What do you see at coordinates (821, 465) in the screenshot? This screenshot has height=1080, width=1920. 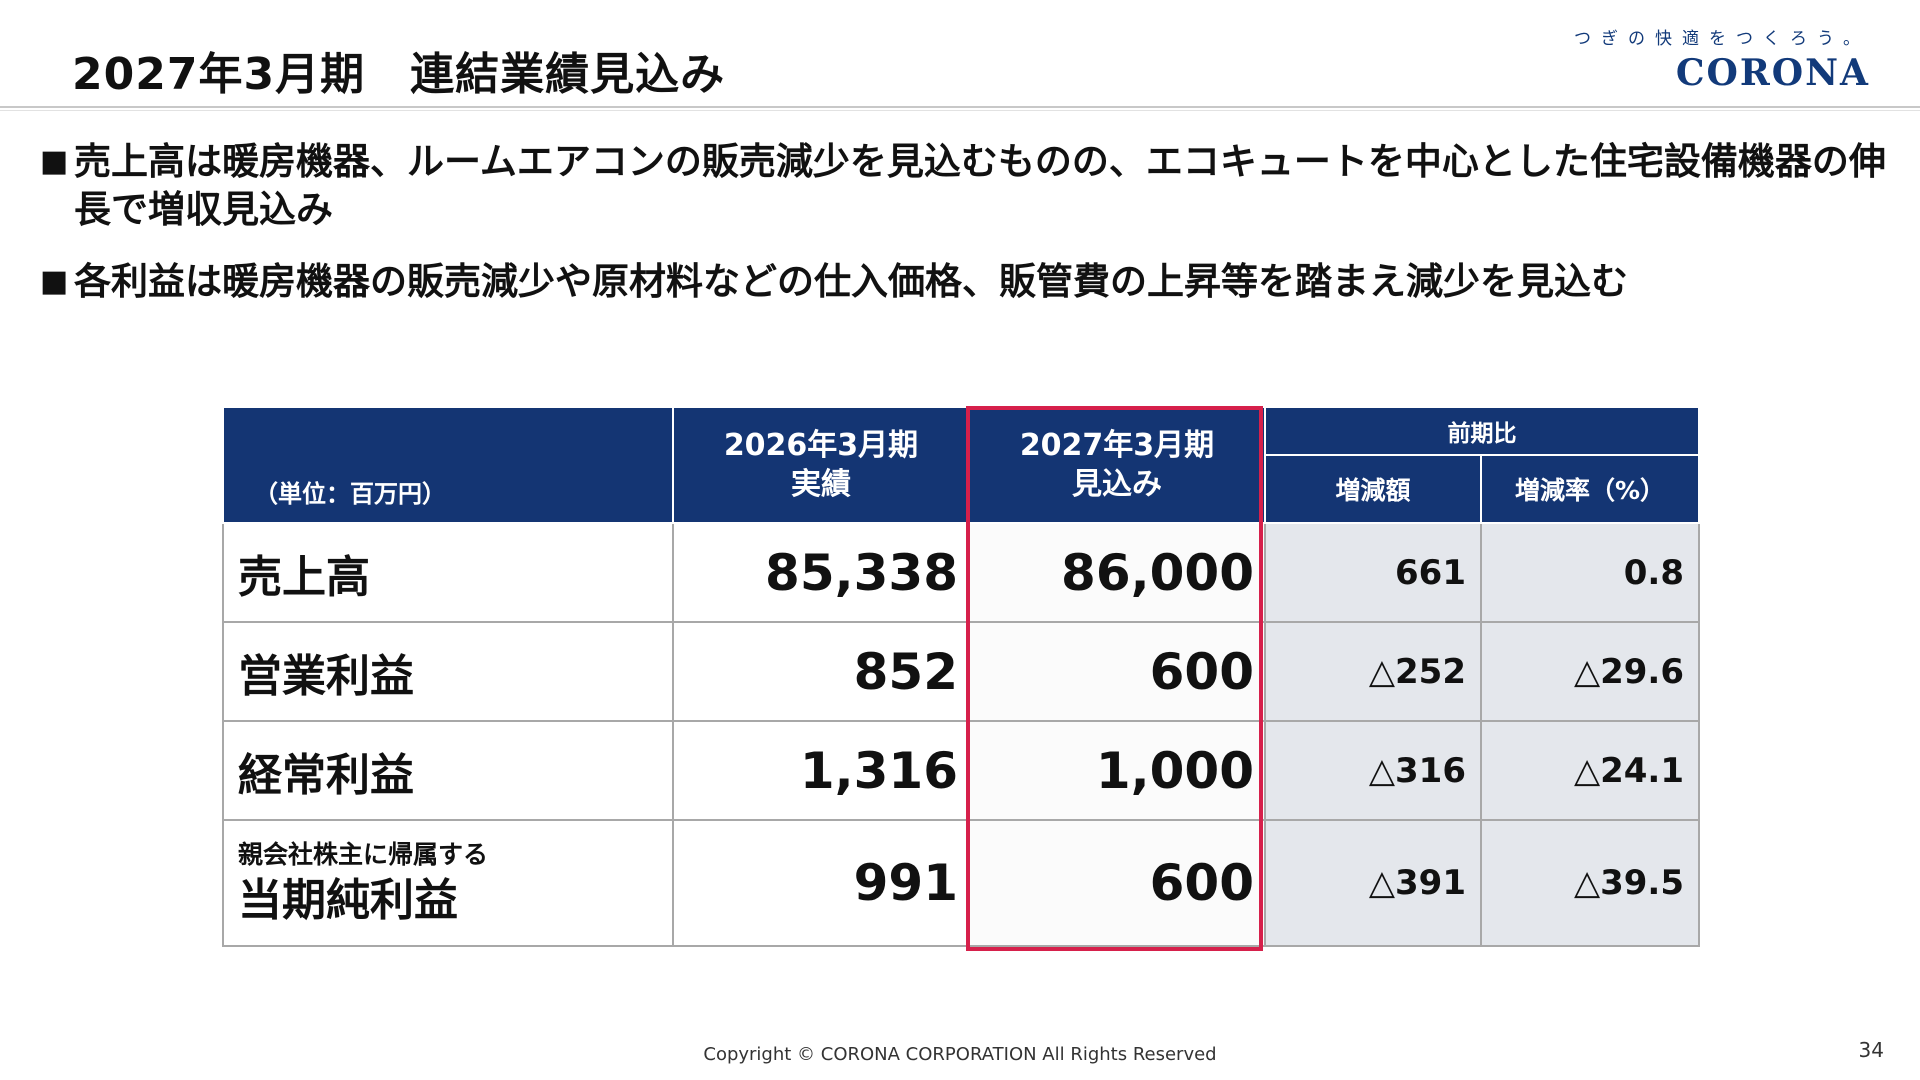 I see `col-header-actual: 2026年3月期 実績` at bounding box center [821, 465].